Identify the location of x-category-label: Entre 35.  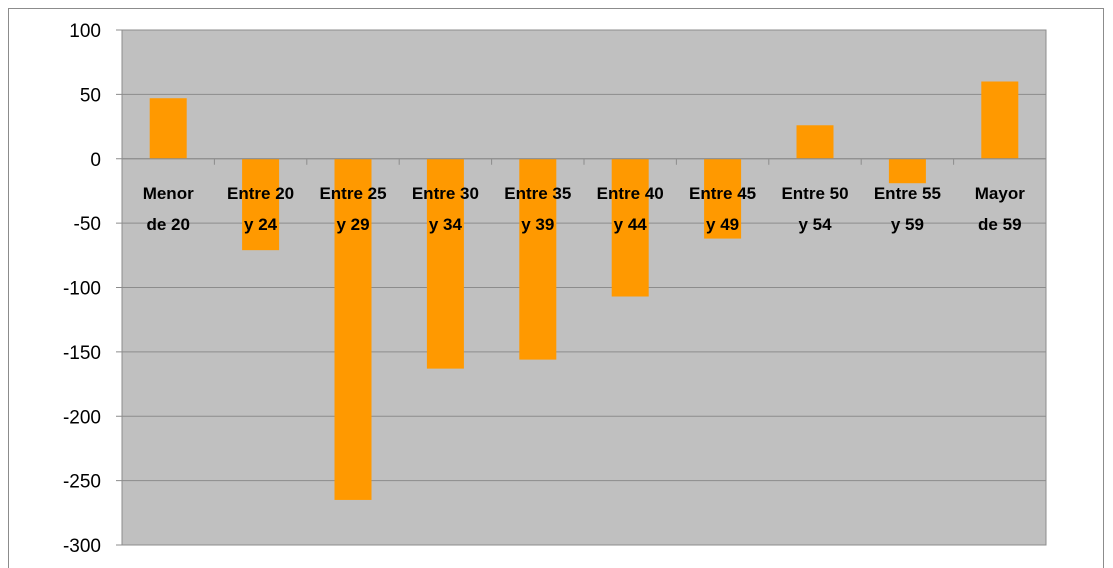
(537, 193).